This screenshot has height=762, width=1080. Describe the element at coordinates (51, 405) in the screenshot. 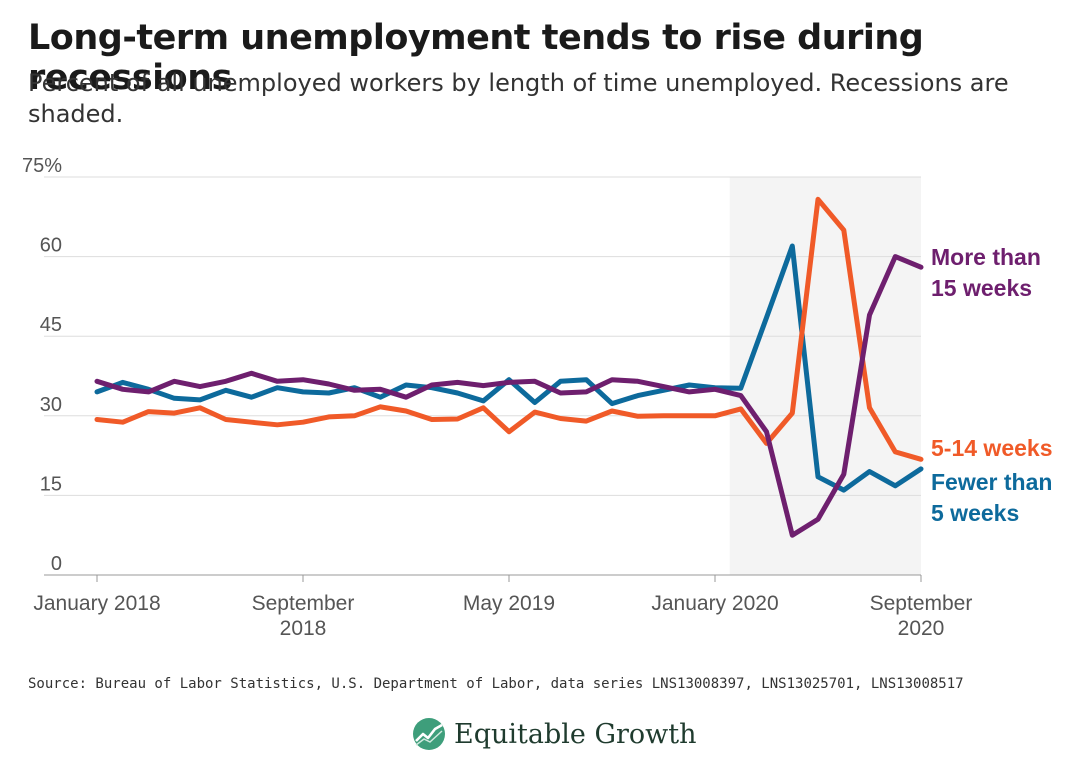

I see `y-tick-label: 30` at that location.